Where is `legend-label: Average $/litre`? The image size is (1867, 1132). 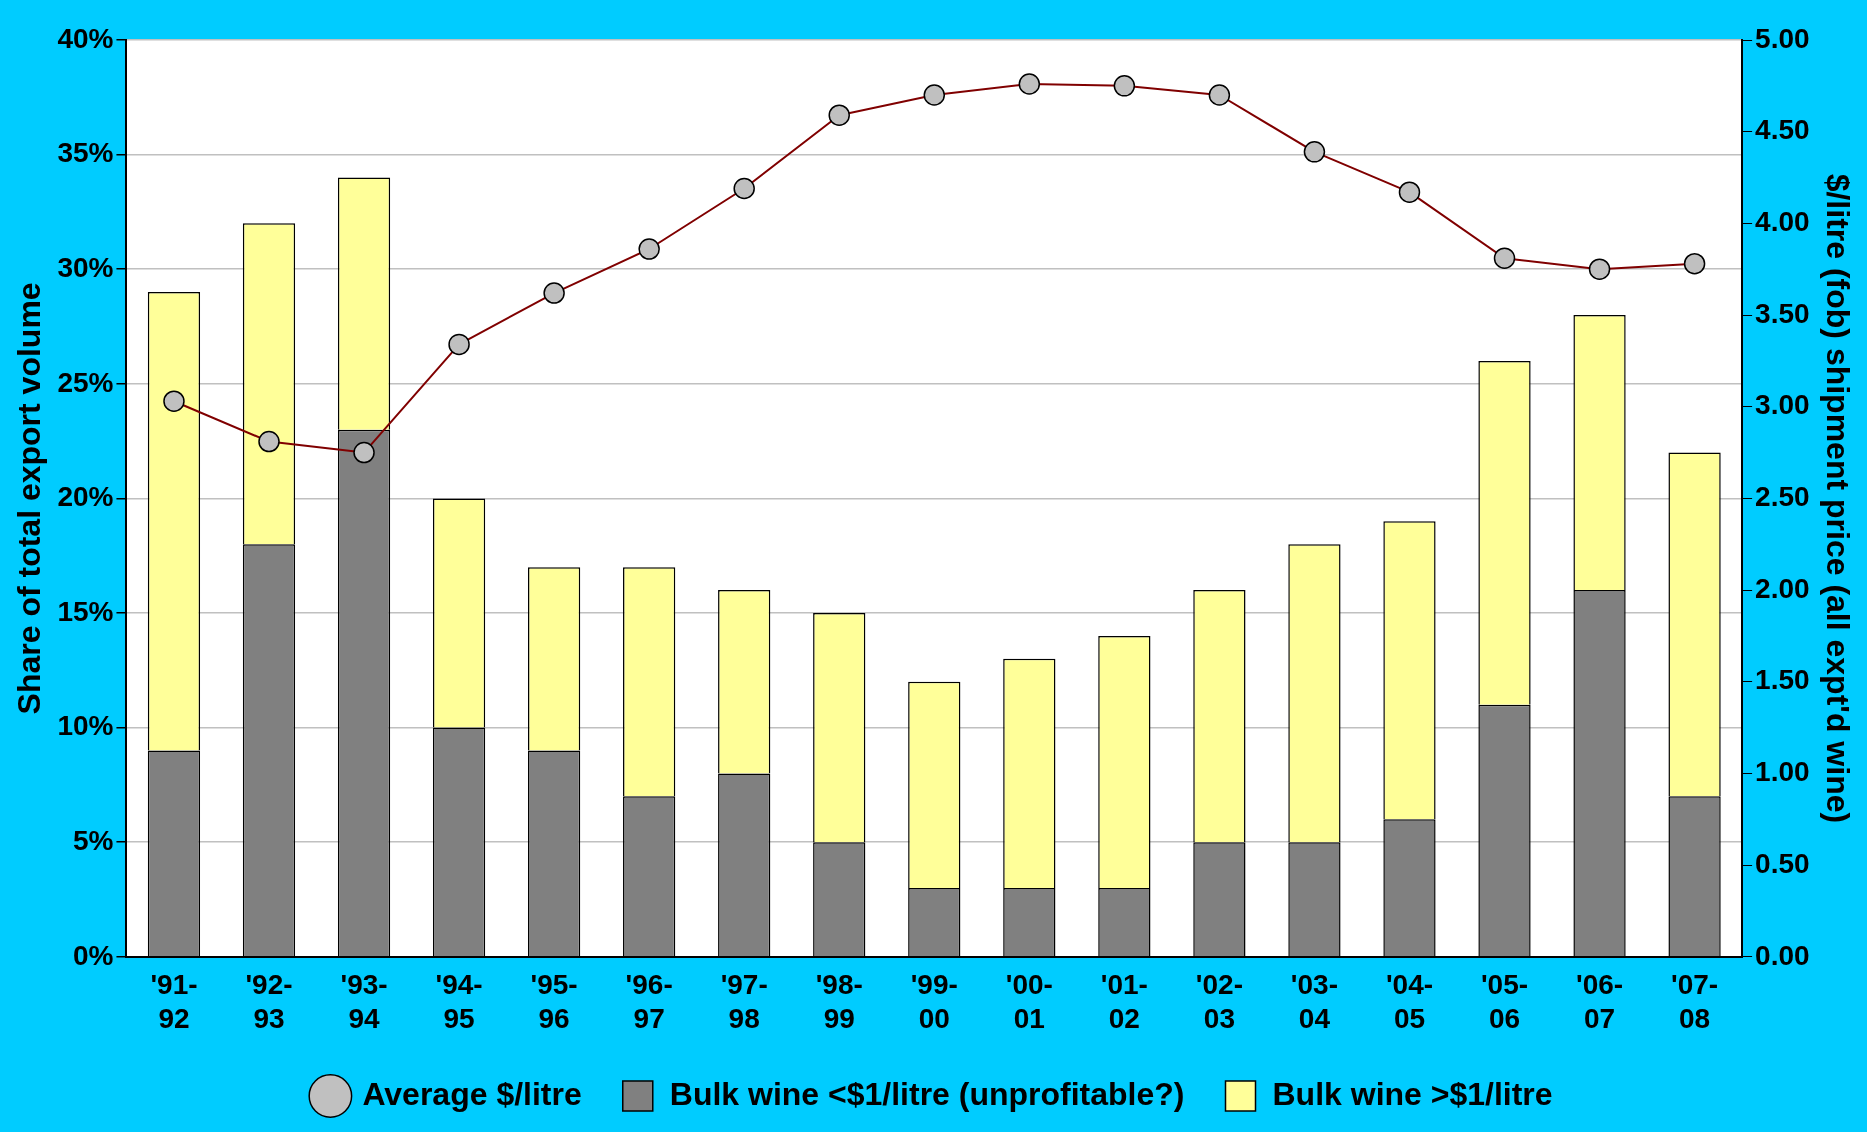 legend-label: Average $/litre is located at coordinates (472, 1093).